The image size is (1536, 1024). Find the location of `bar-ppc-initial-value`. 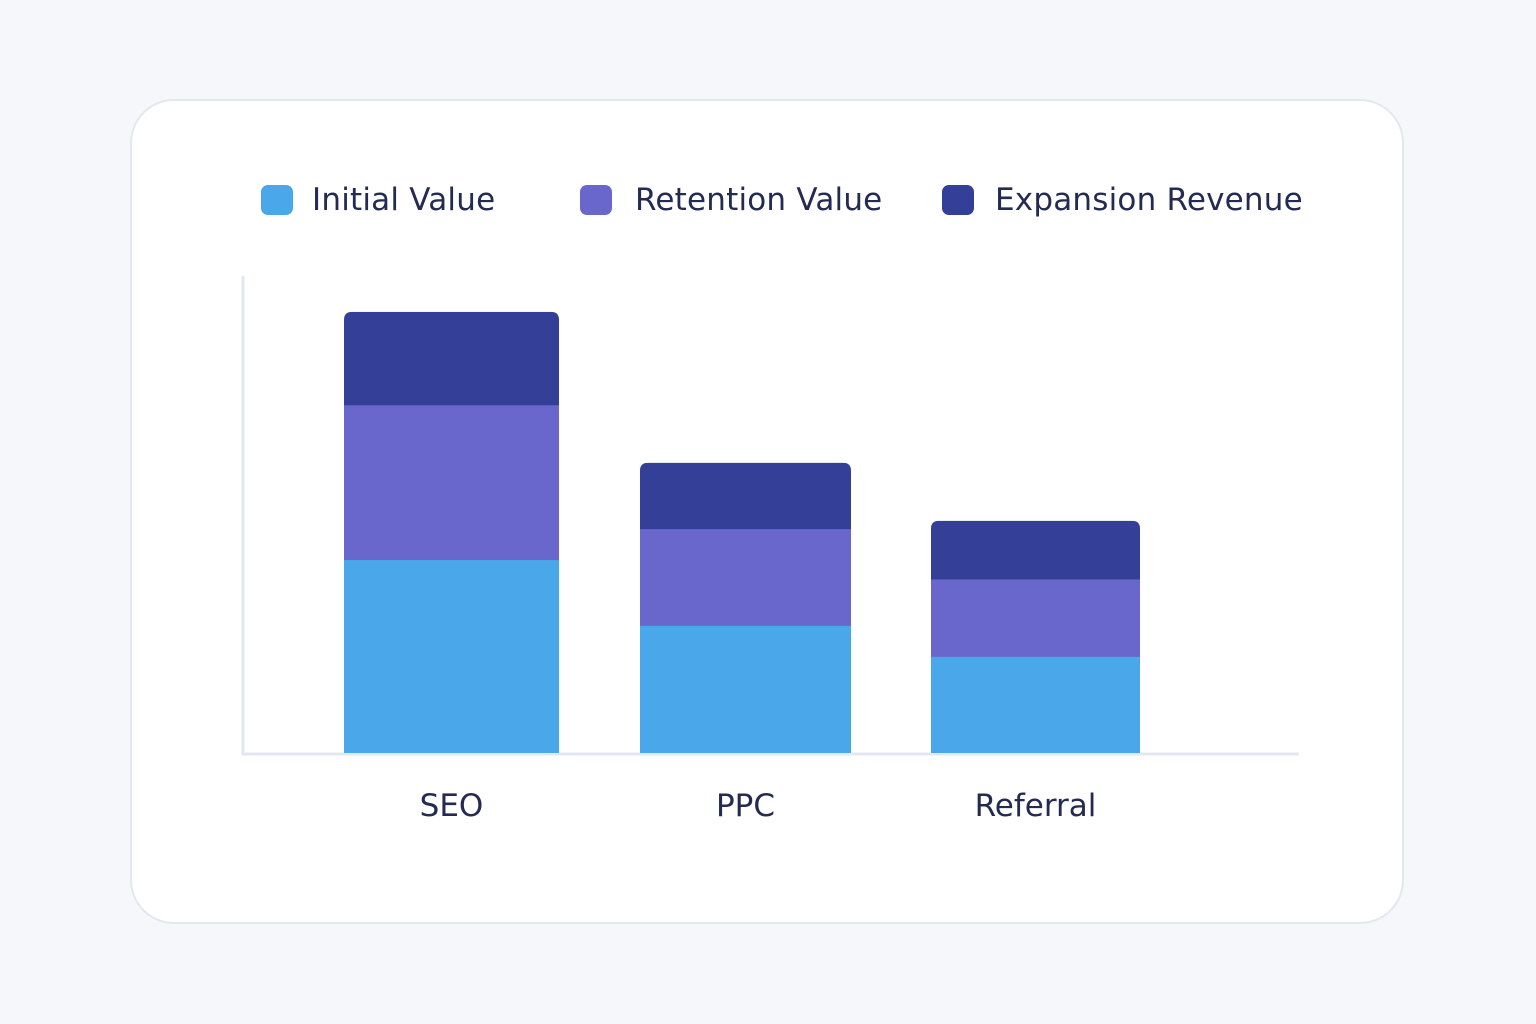

bar-ppc-initial-value is located at coordinates (745, 689).